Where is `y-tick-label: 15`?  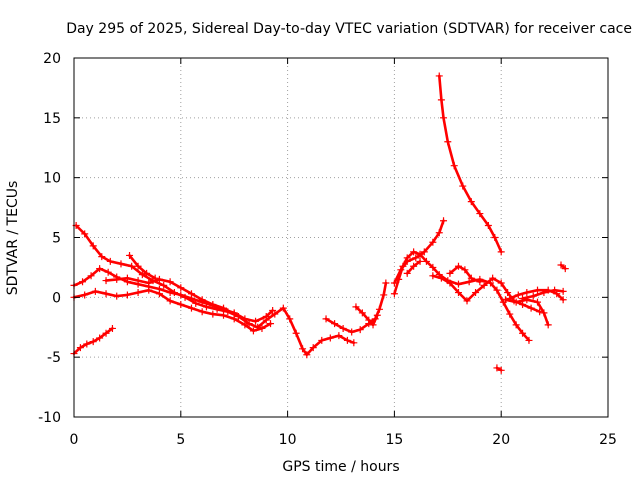
y-tick-label: 15 is located at coordinates (52, 119).